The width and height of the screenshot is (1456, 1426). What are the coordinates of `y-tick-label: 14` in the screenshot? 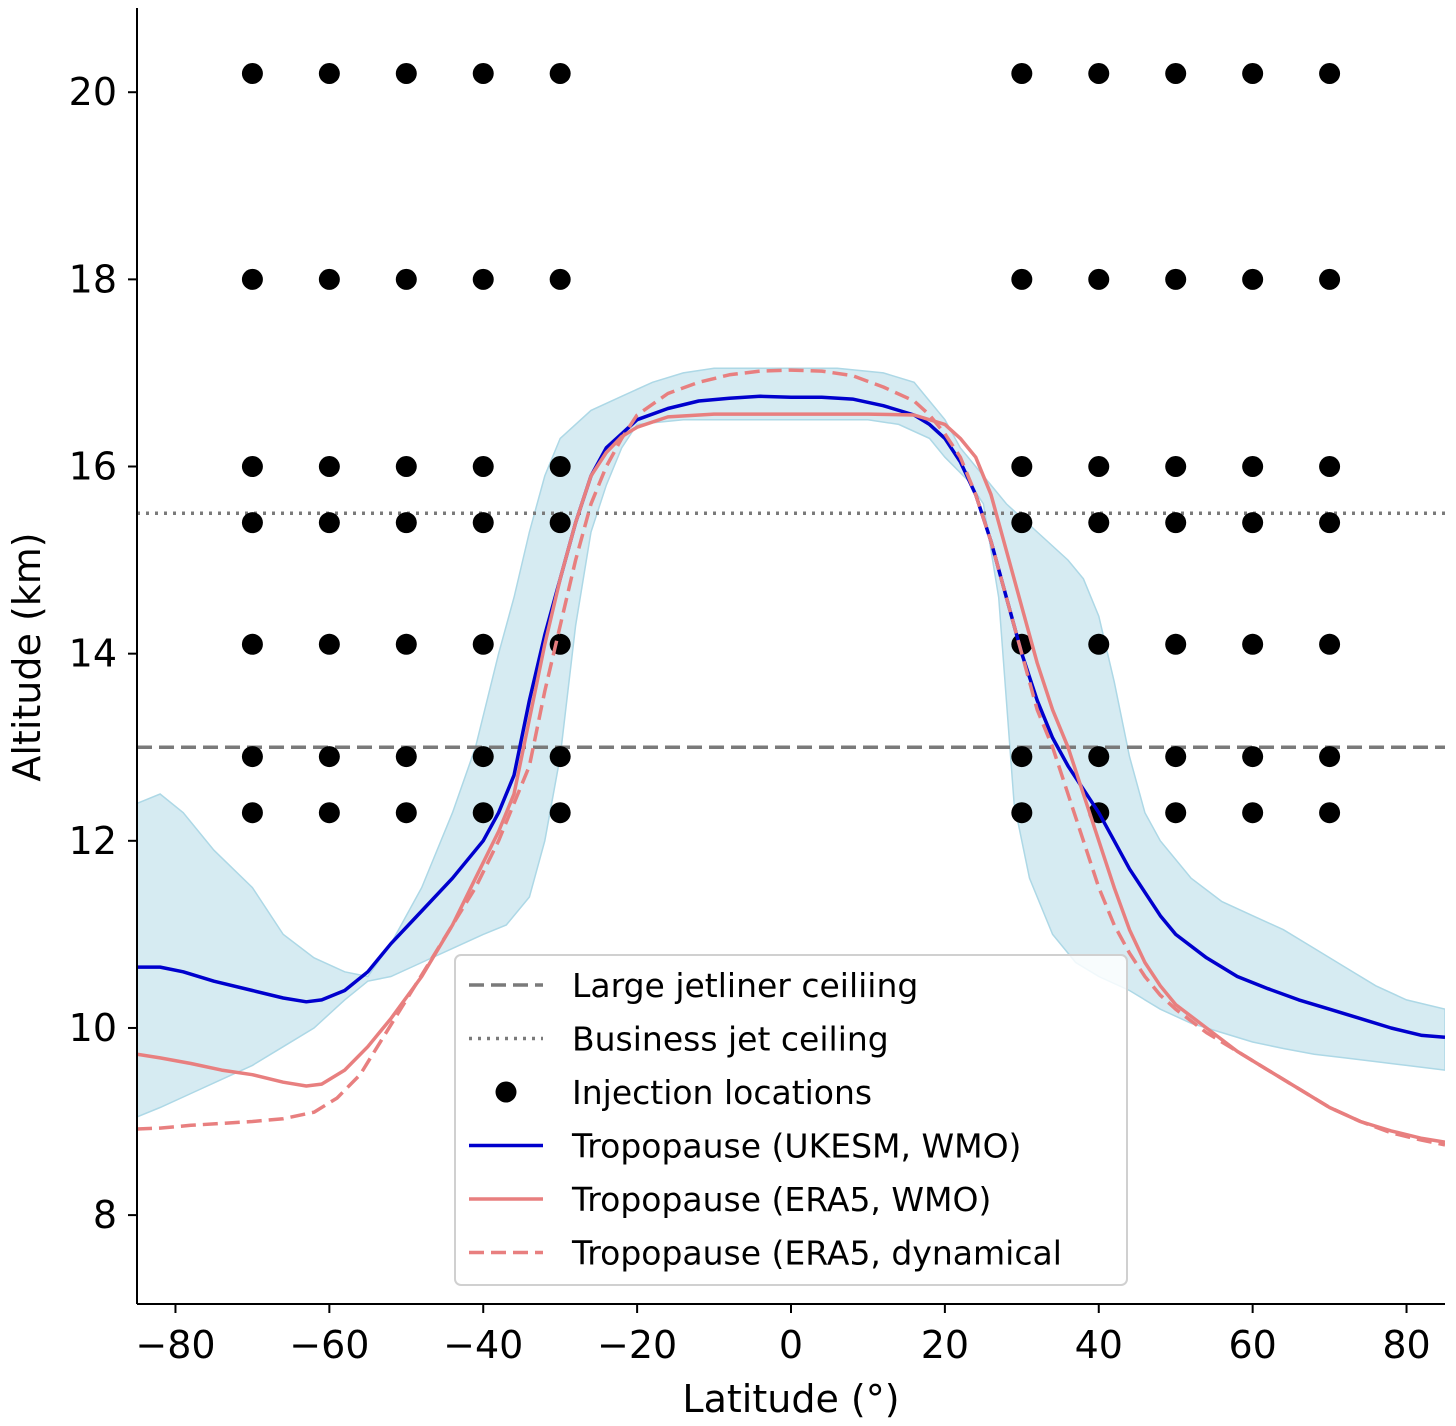 It's located at (93, 654).